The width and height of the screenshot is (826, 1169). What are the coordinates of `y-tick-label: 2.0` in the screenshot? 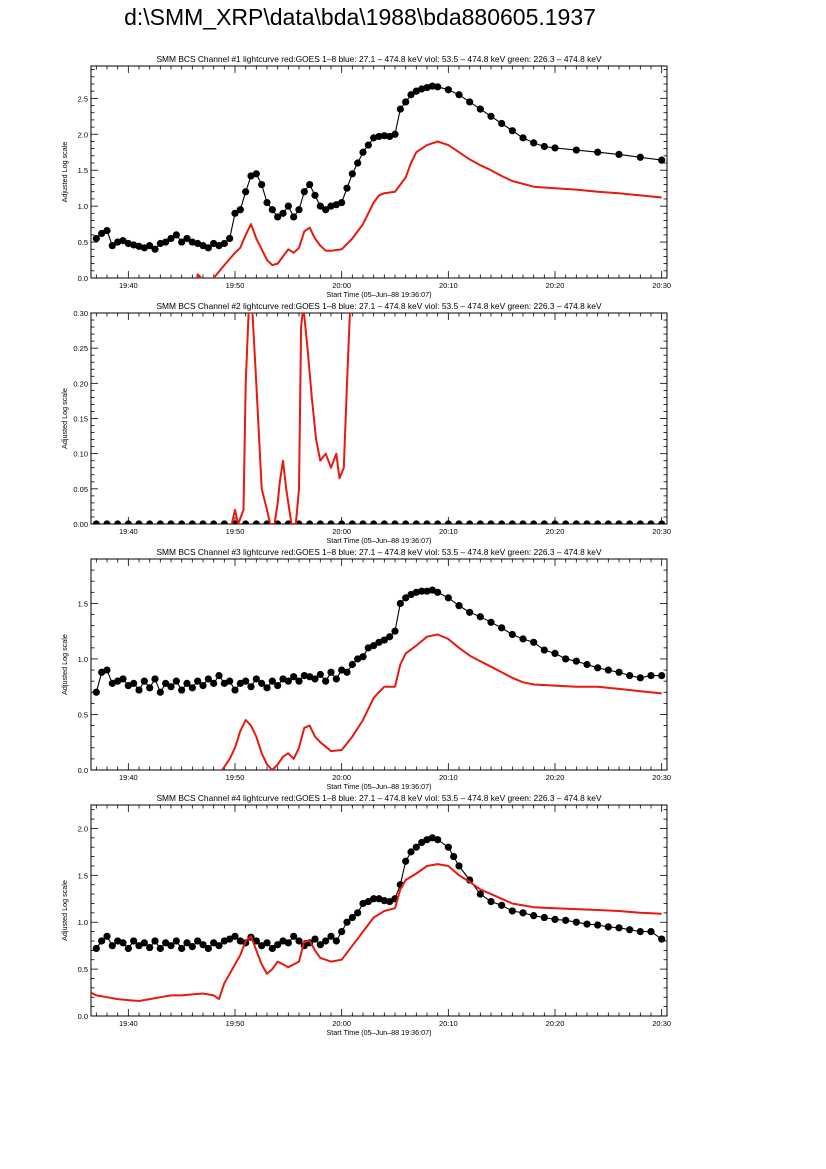 It's located at (83, 828).